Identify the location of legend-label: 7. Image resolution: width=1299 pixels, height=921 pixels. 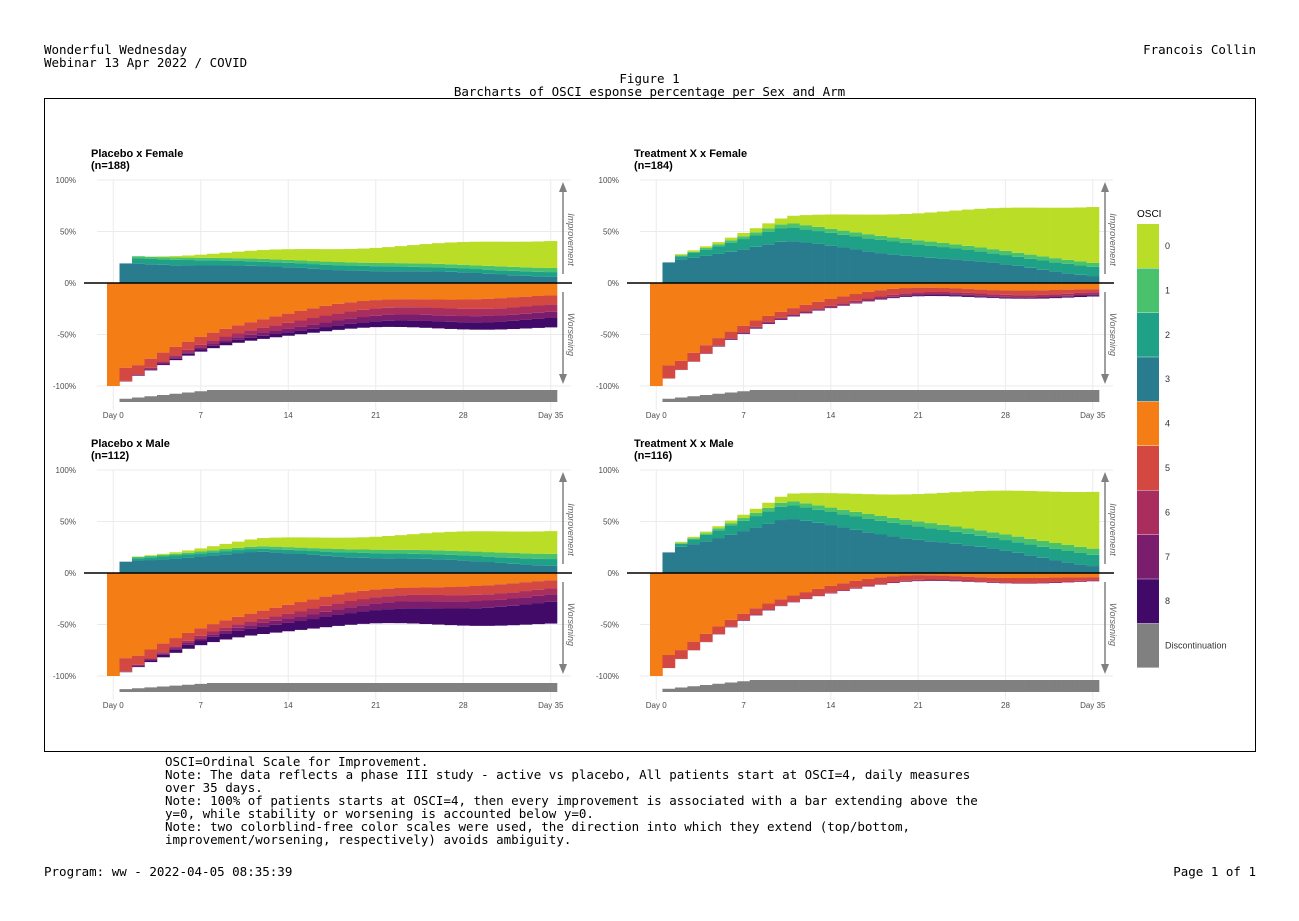
(1167, 557).